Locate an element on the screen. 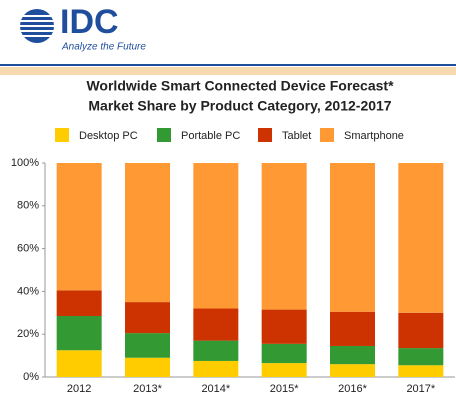 Image resolution: width=456 pixels, height=407 pixels. y-tick-label: 40% is located at coordinates (28, 291).